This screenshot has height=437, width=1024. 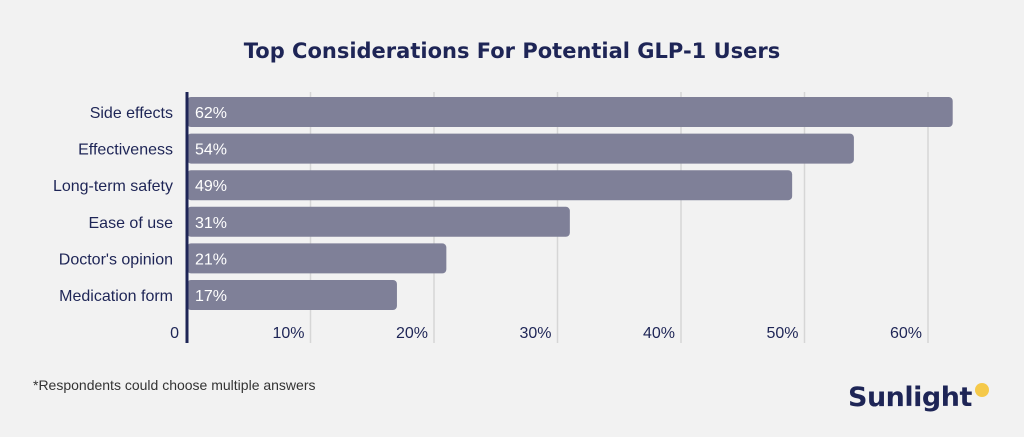 I want to click on category-label: Side effects, so click(x=131, y=113).